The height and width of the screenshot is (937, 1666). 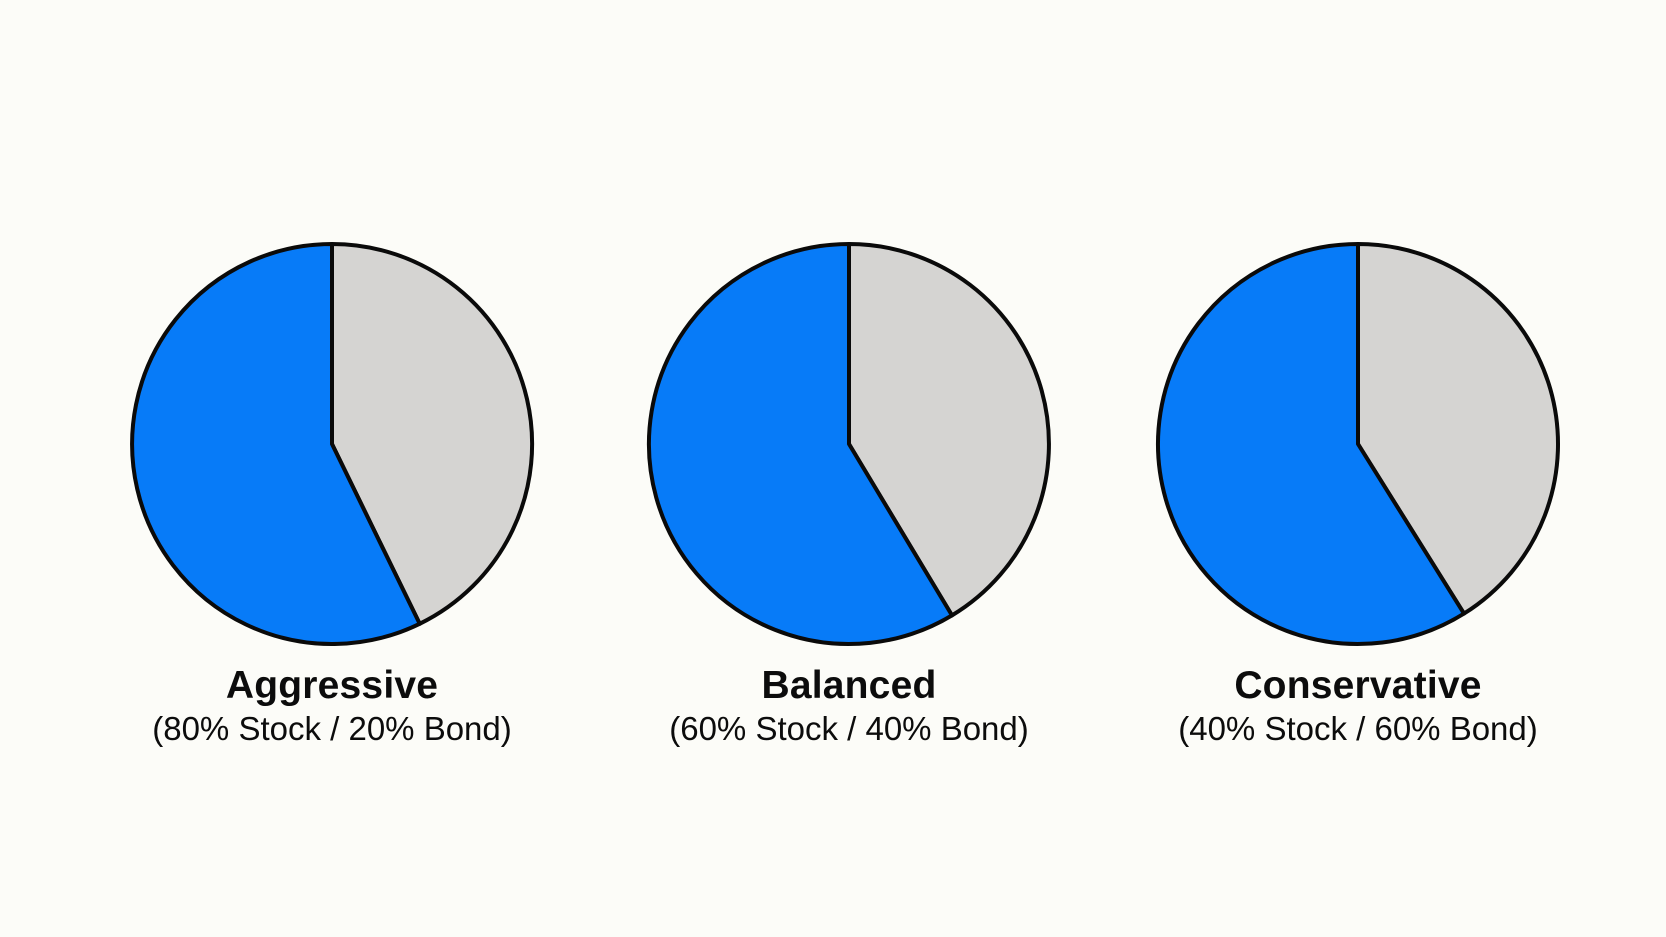 What do you see at coordinates (849, 685) in the screenshot?
I see `pie-title: Balanced` at bounding box center [849, 685].